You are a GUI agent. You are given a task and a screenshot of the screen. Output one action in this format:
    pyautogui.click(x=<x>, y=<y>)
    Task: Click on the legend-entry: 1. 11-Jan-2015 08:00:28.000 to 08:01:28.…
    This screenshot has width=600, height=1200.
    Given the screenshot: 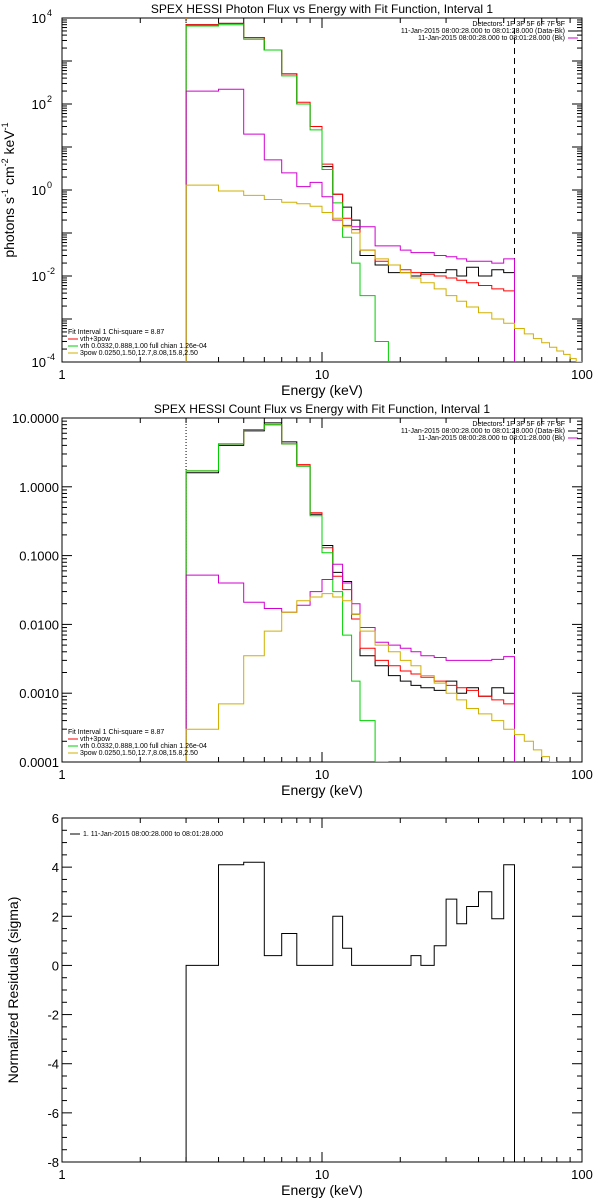 What is the action you would take?
    pyautogui.click(x=153, y=834)
    